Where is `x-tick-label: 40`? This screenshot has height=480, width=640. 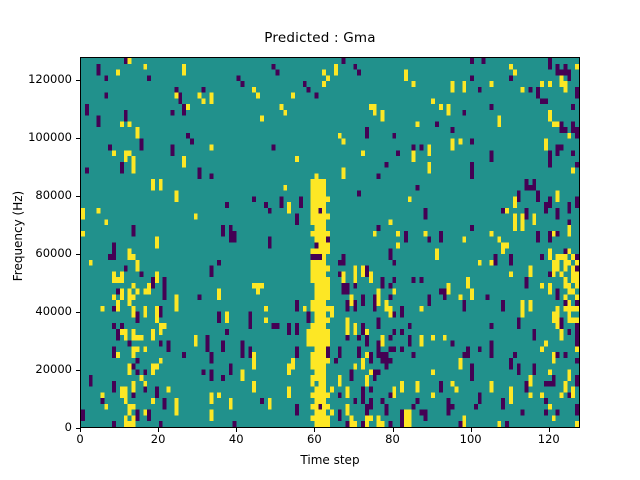
x-tick-label: 40 is located at coordinates (236, 439).